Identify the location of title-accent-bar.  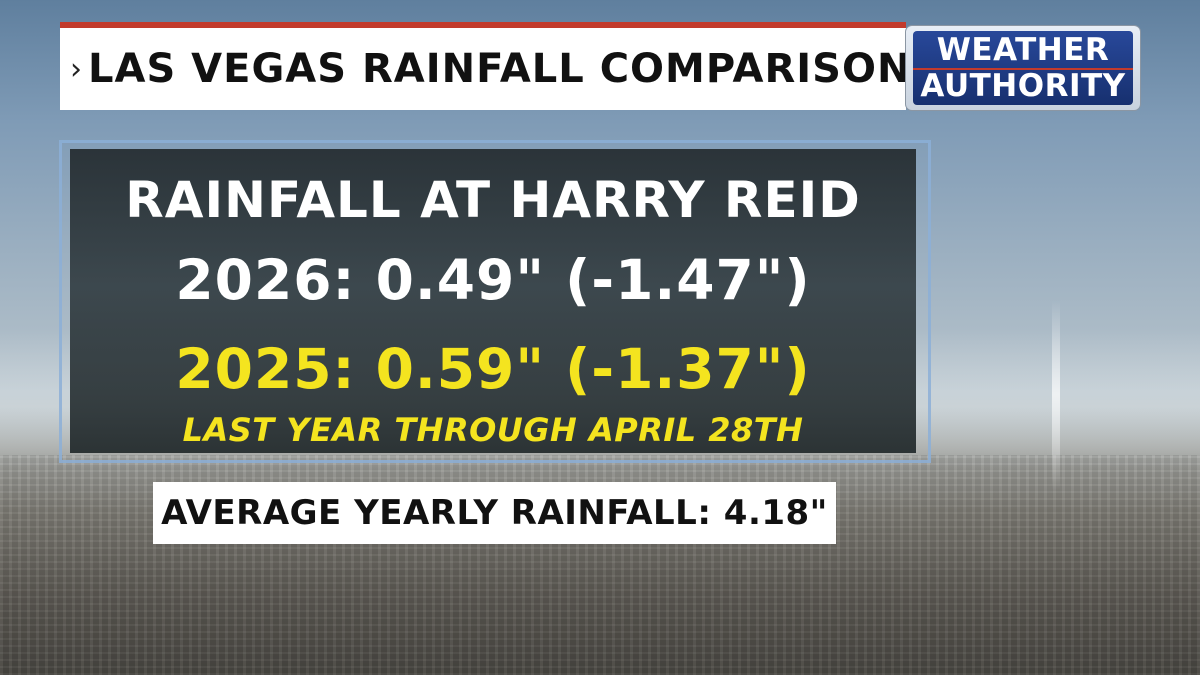
(483, 25).